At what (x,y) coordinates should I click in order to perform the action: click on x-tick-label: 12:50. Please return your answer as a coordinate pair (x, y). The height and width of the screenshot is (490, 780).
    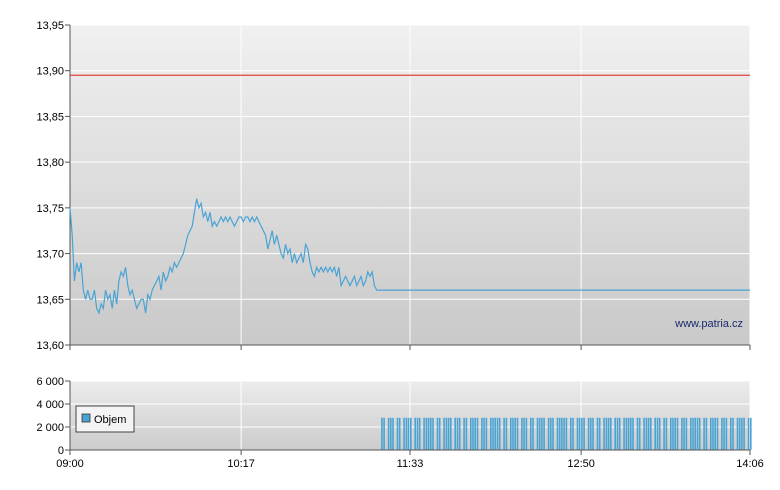
    Looking at the image, I should click on (581, 464).